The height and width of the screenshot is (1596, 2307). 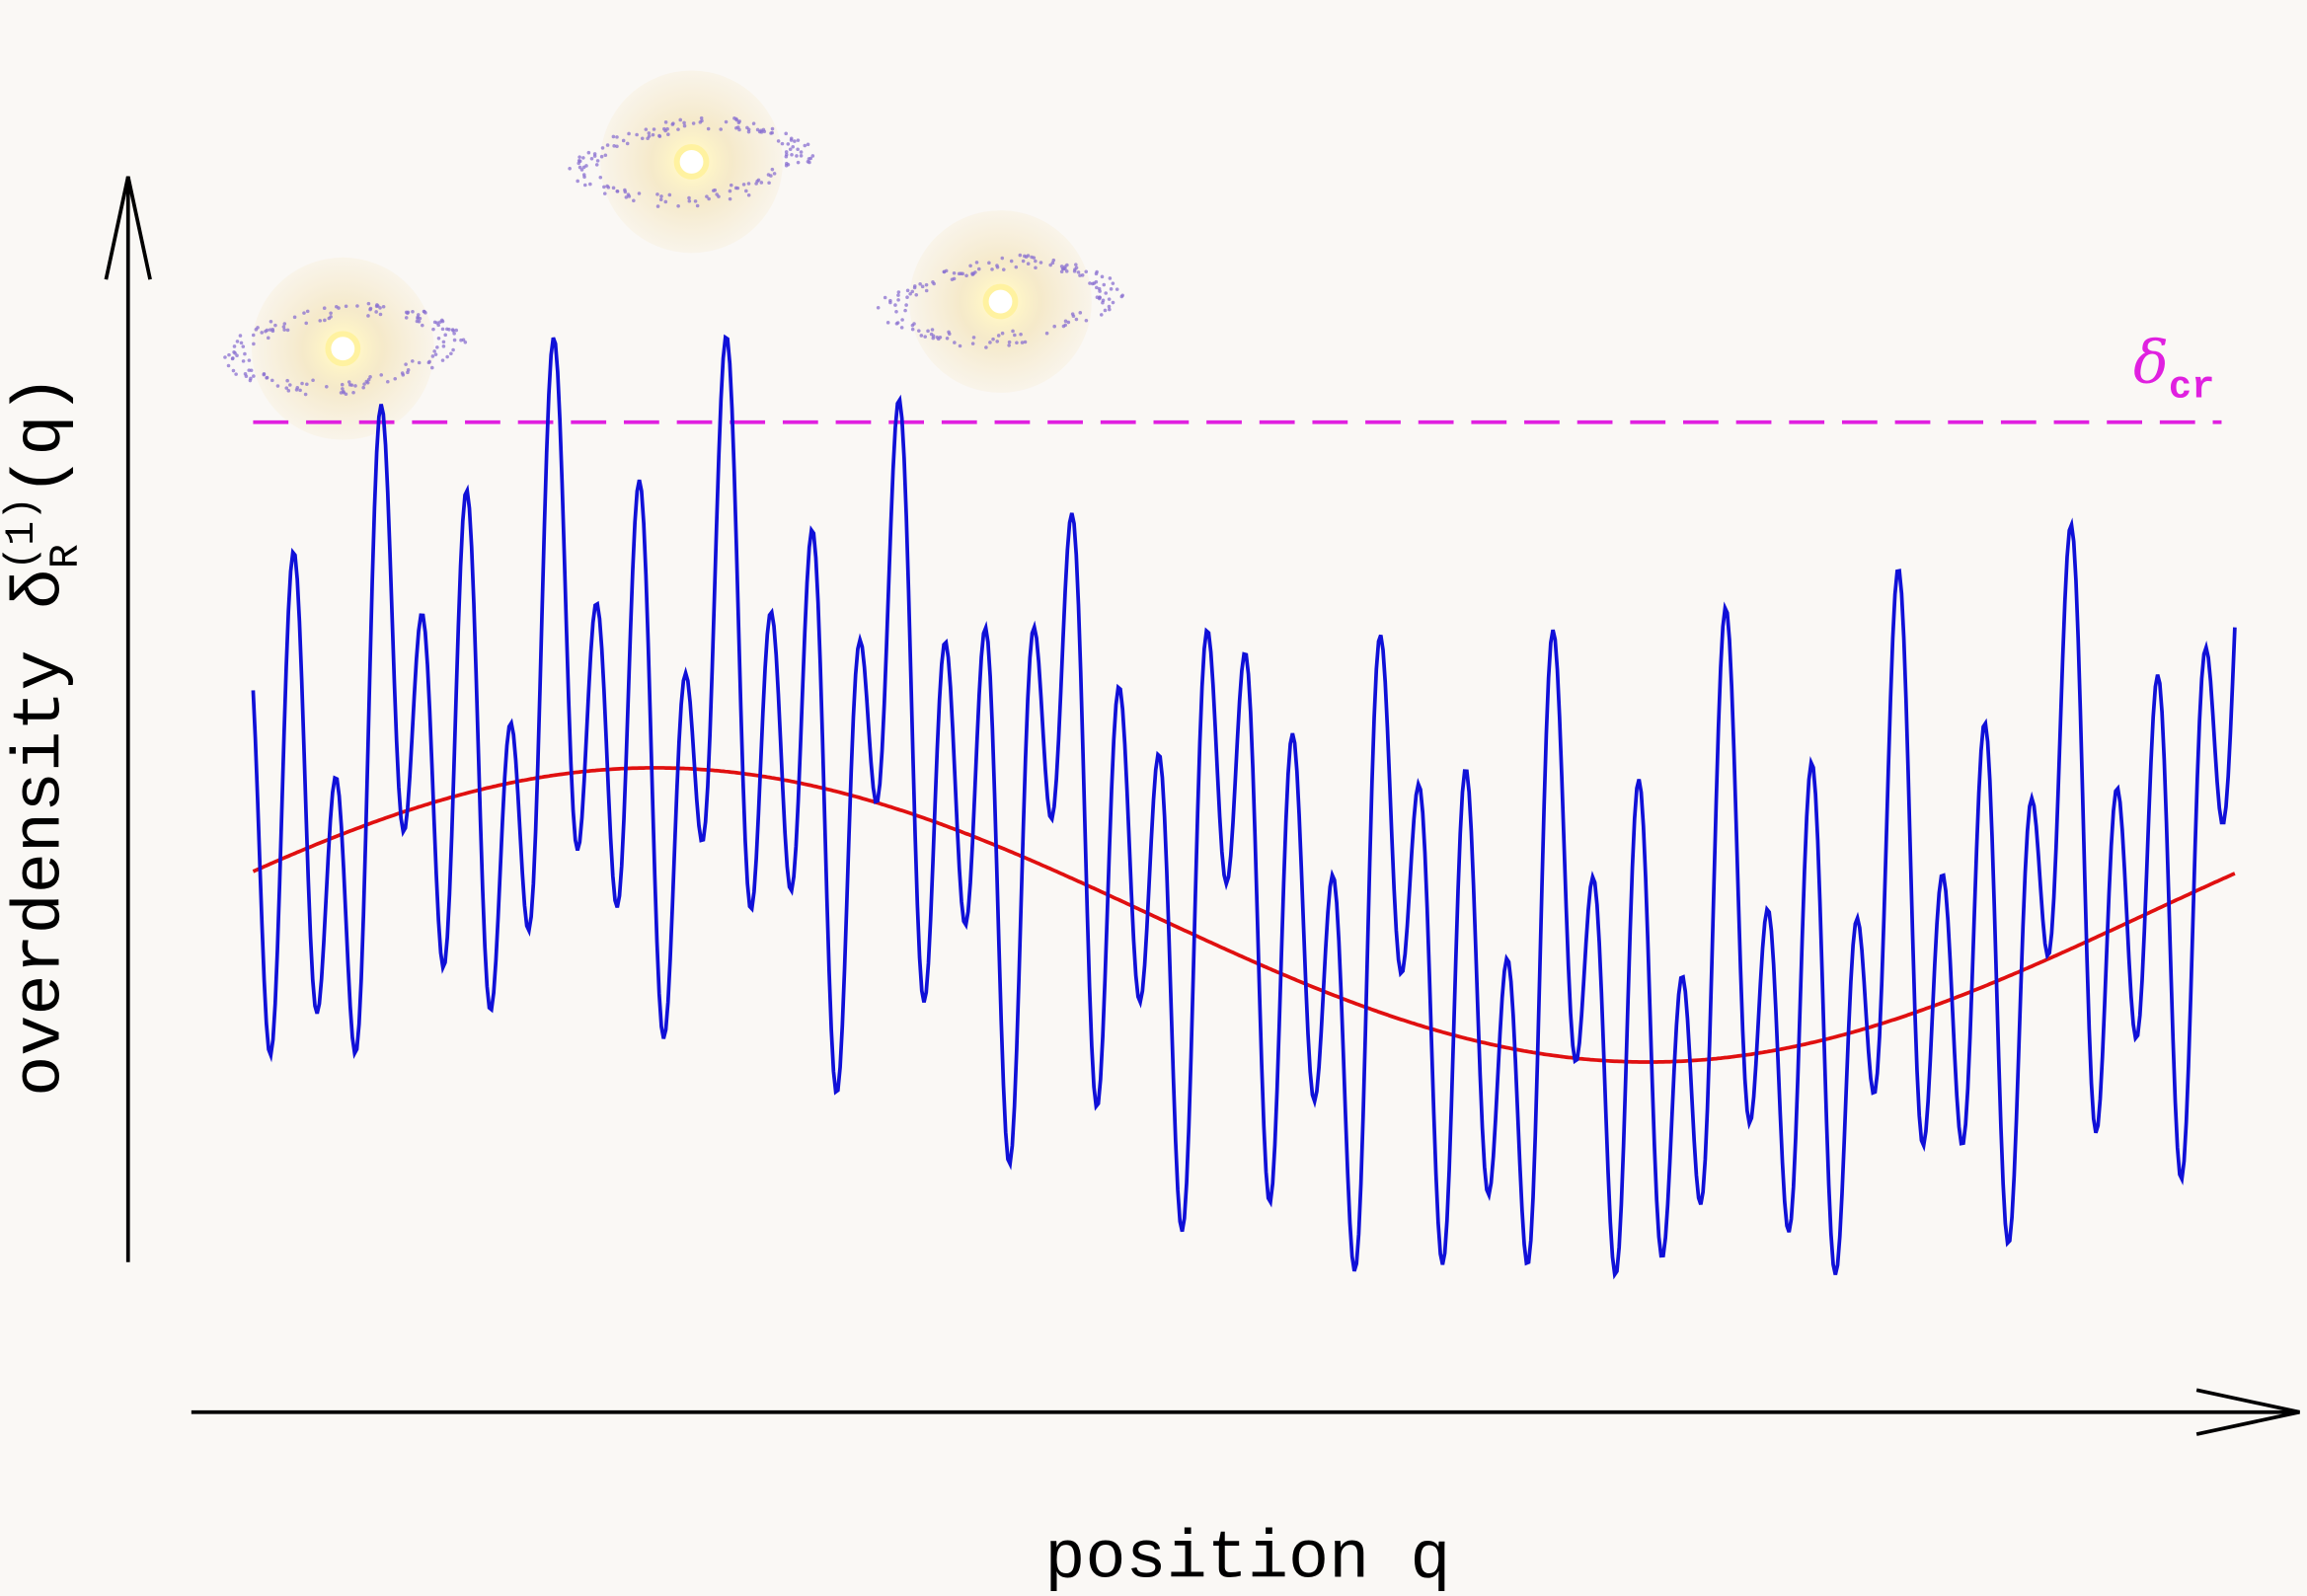 I want to click on y-axis-label: overdensity δR(1)(q), so click(x=45, y=735).